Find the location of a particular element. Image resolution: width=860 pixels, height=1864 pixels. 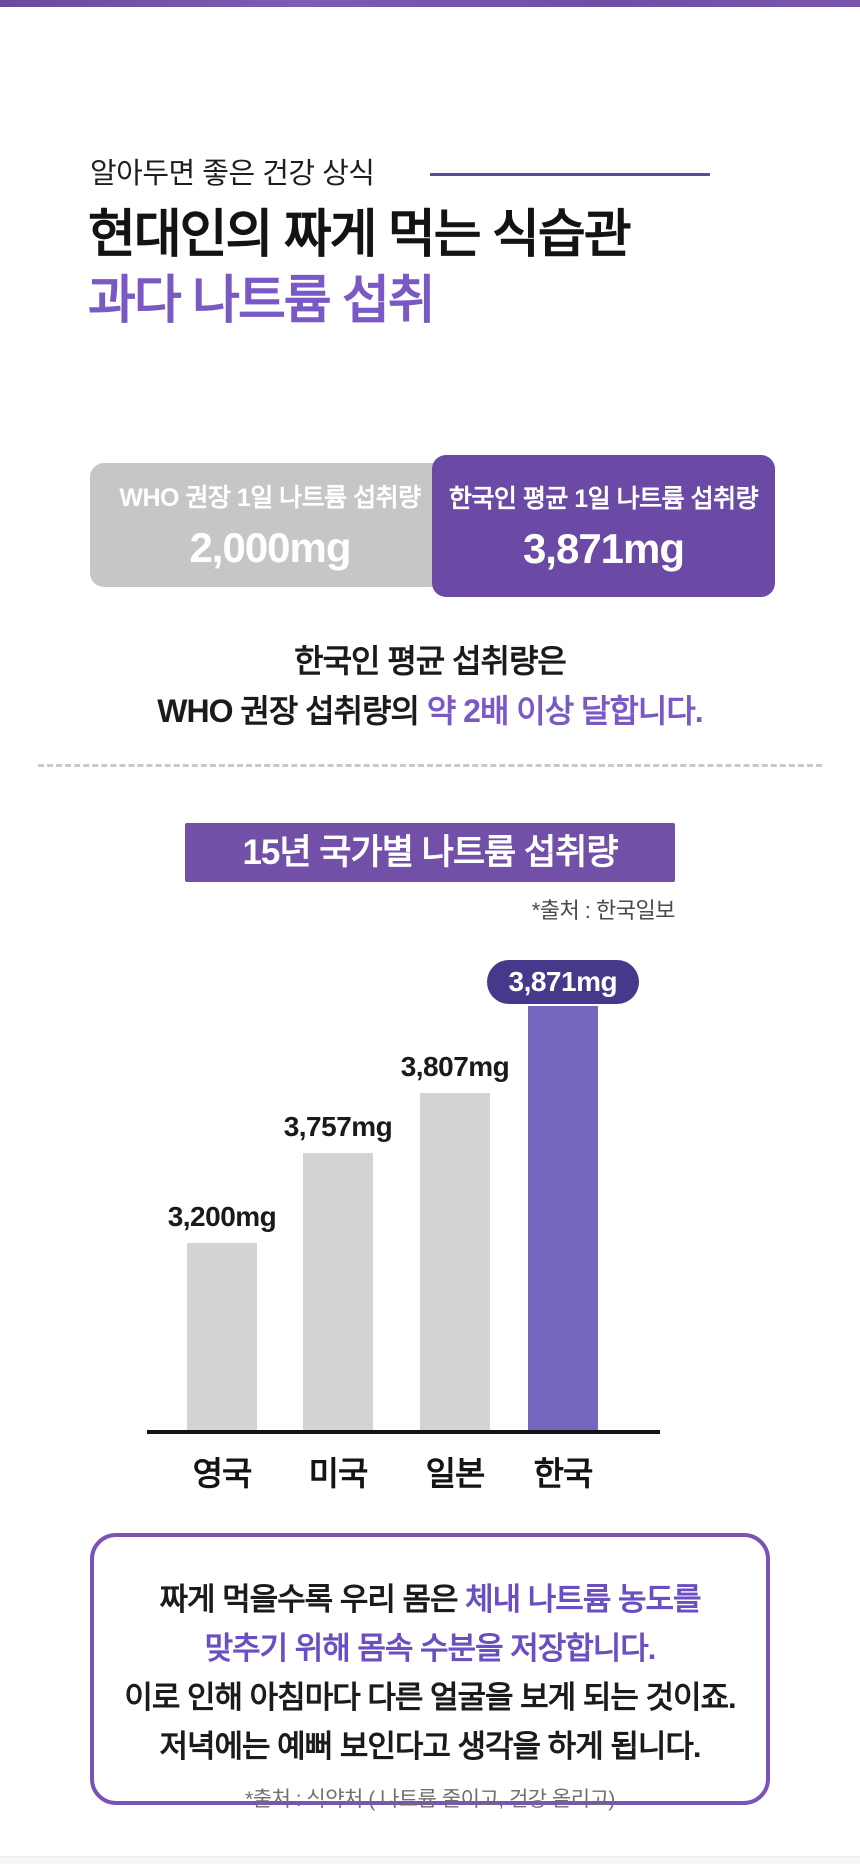

eyebrow-text: 알아두면 좋은 건강 상식 is located at coordinates (232, 174).